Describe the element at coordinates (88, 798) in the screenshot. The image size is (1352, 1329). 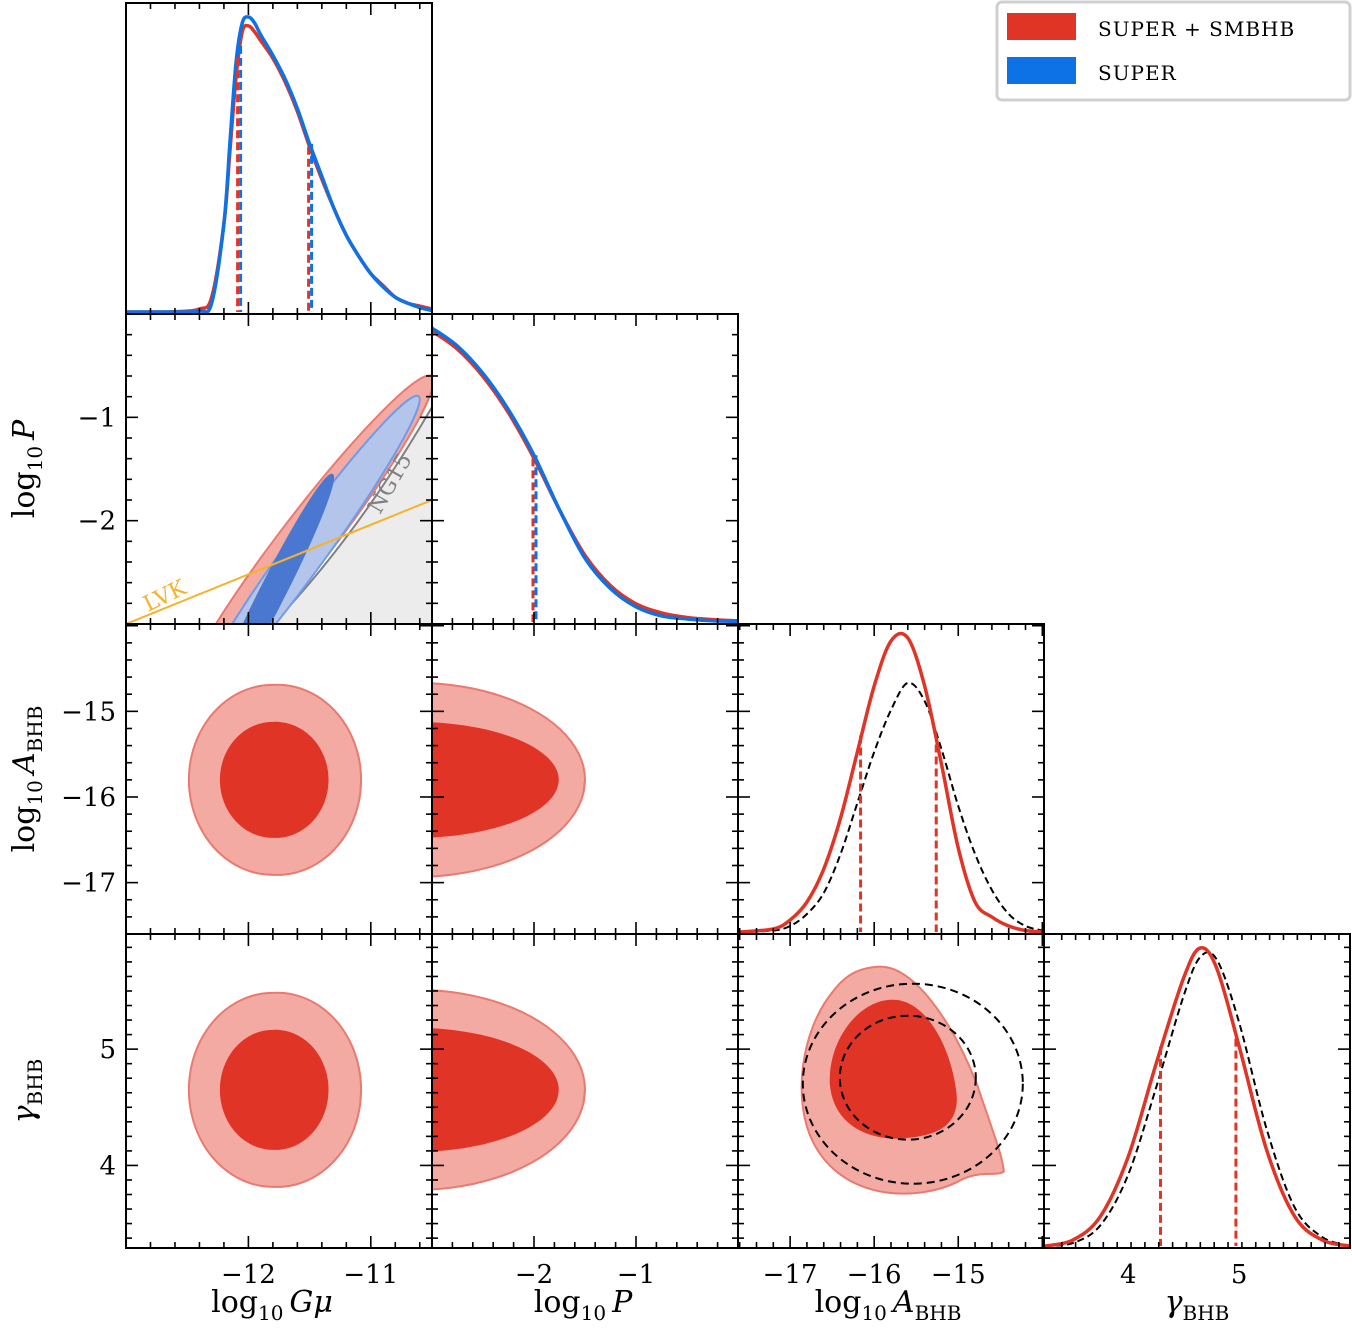
I see `y-tick-label: −16` at that location.